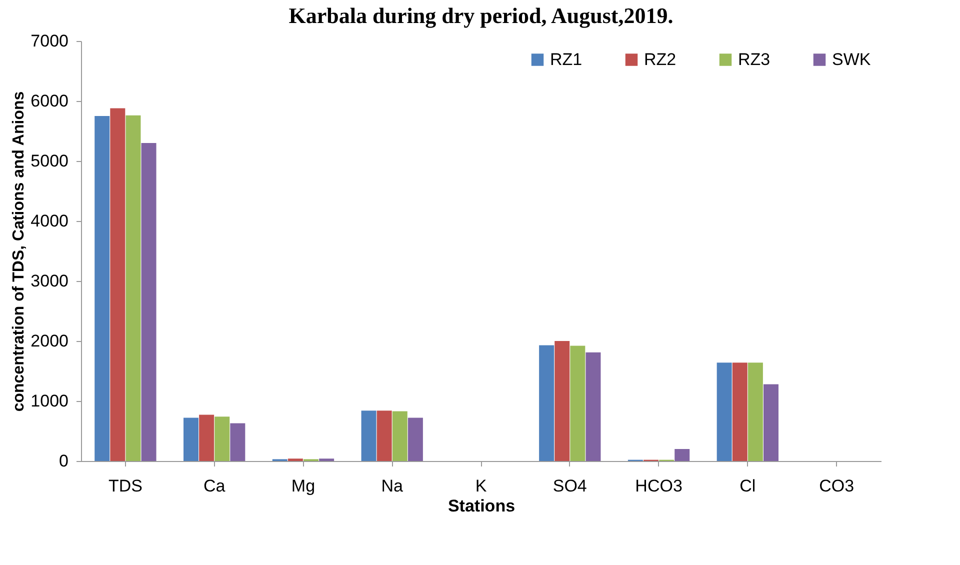 This screenshot has width=960, height=565. I want to click on x-tick-label: HCO3, so click(658, 486).